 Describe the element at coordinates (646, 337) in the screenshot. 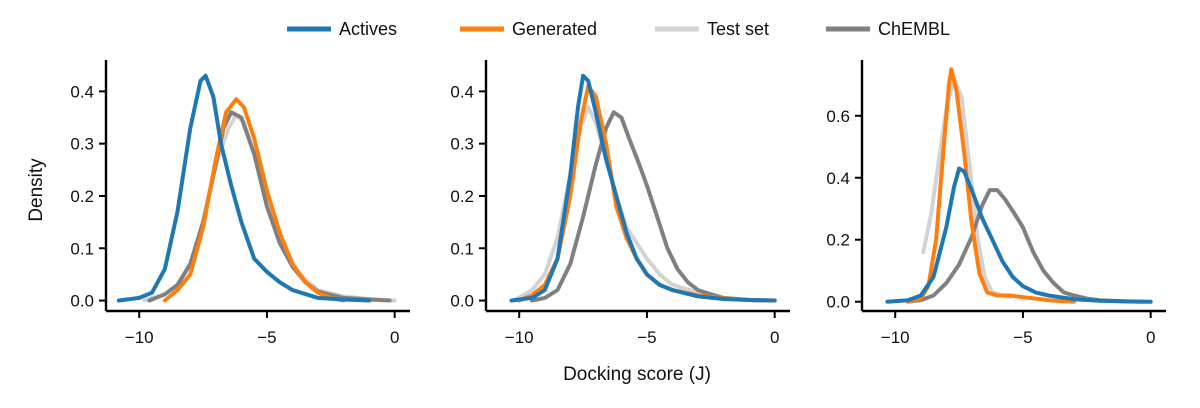

I see `panel-2-x-tick-label: −5` at that location.